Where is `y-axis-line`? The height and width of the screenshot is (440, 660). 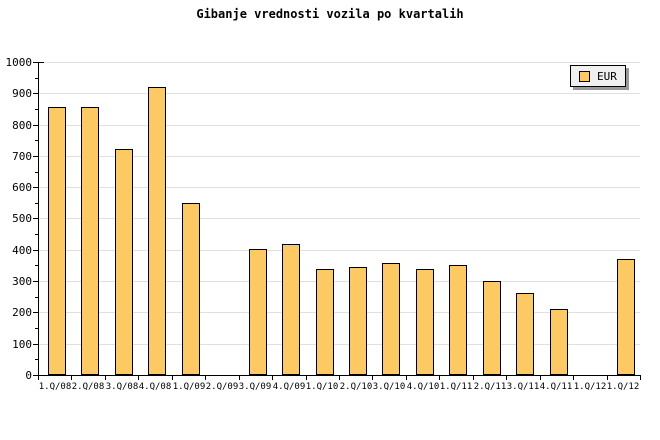 y-axis-line is located at coordinates (38, 219).